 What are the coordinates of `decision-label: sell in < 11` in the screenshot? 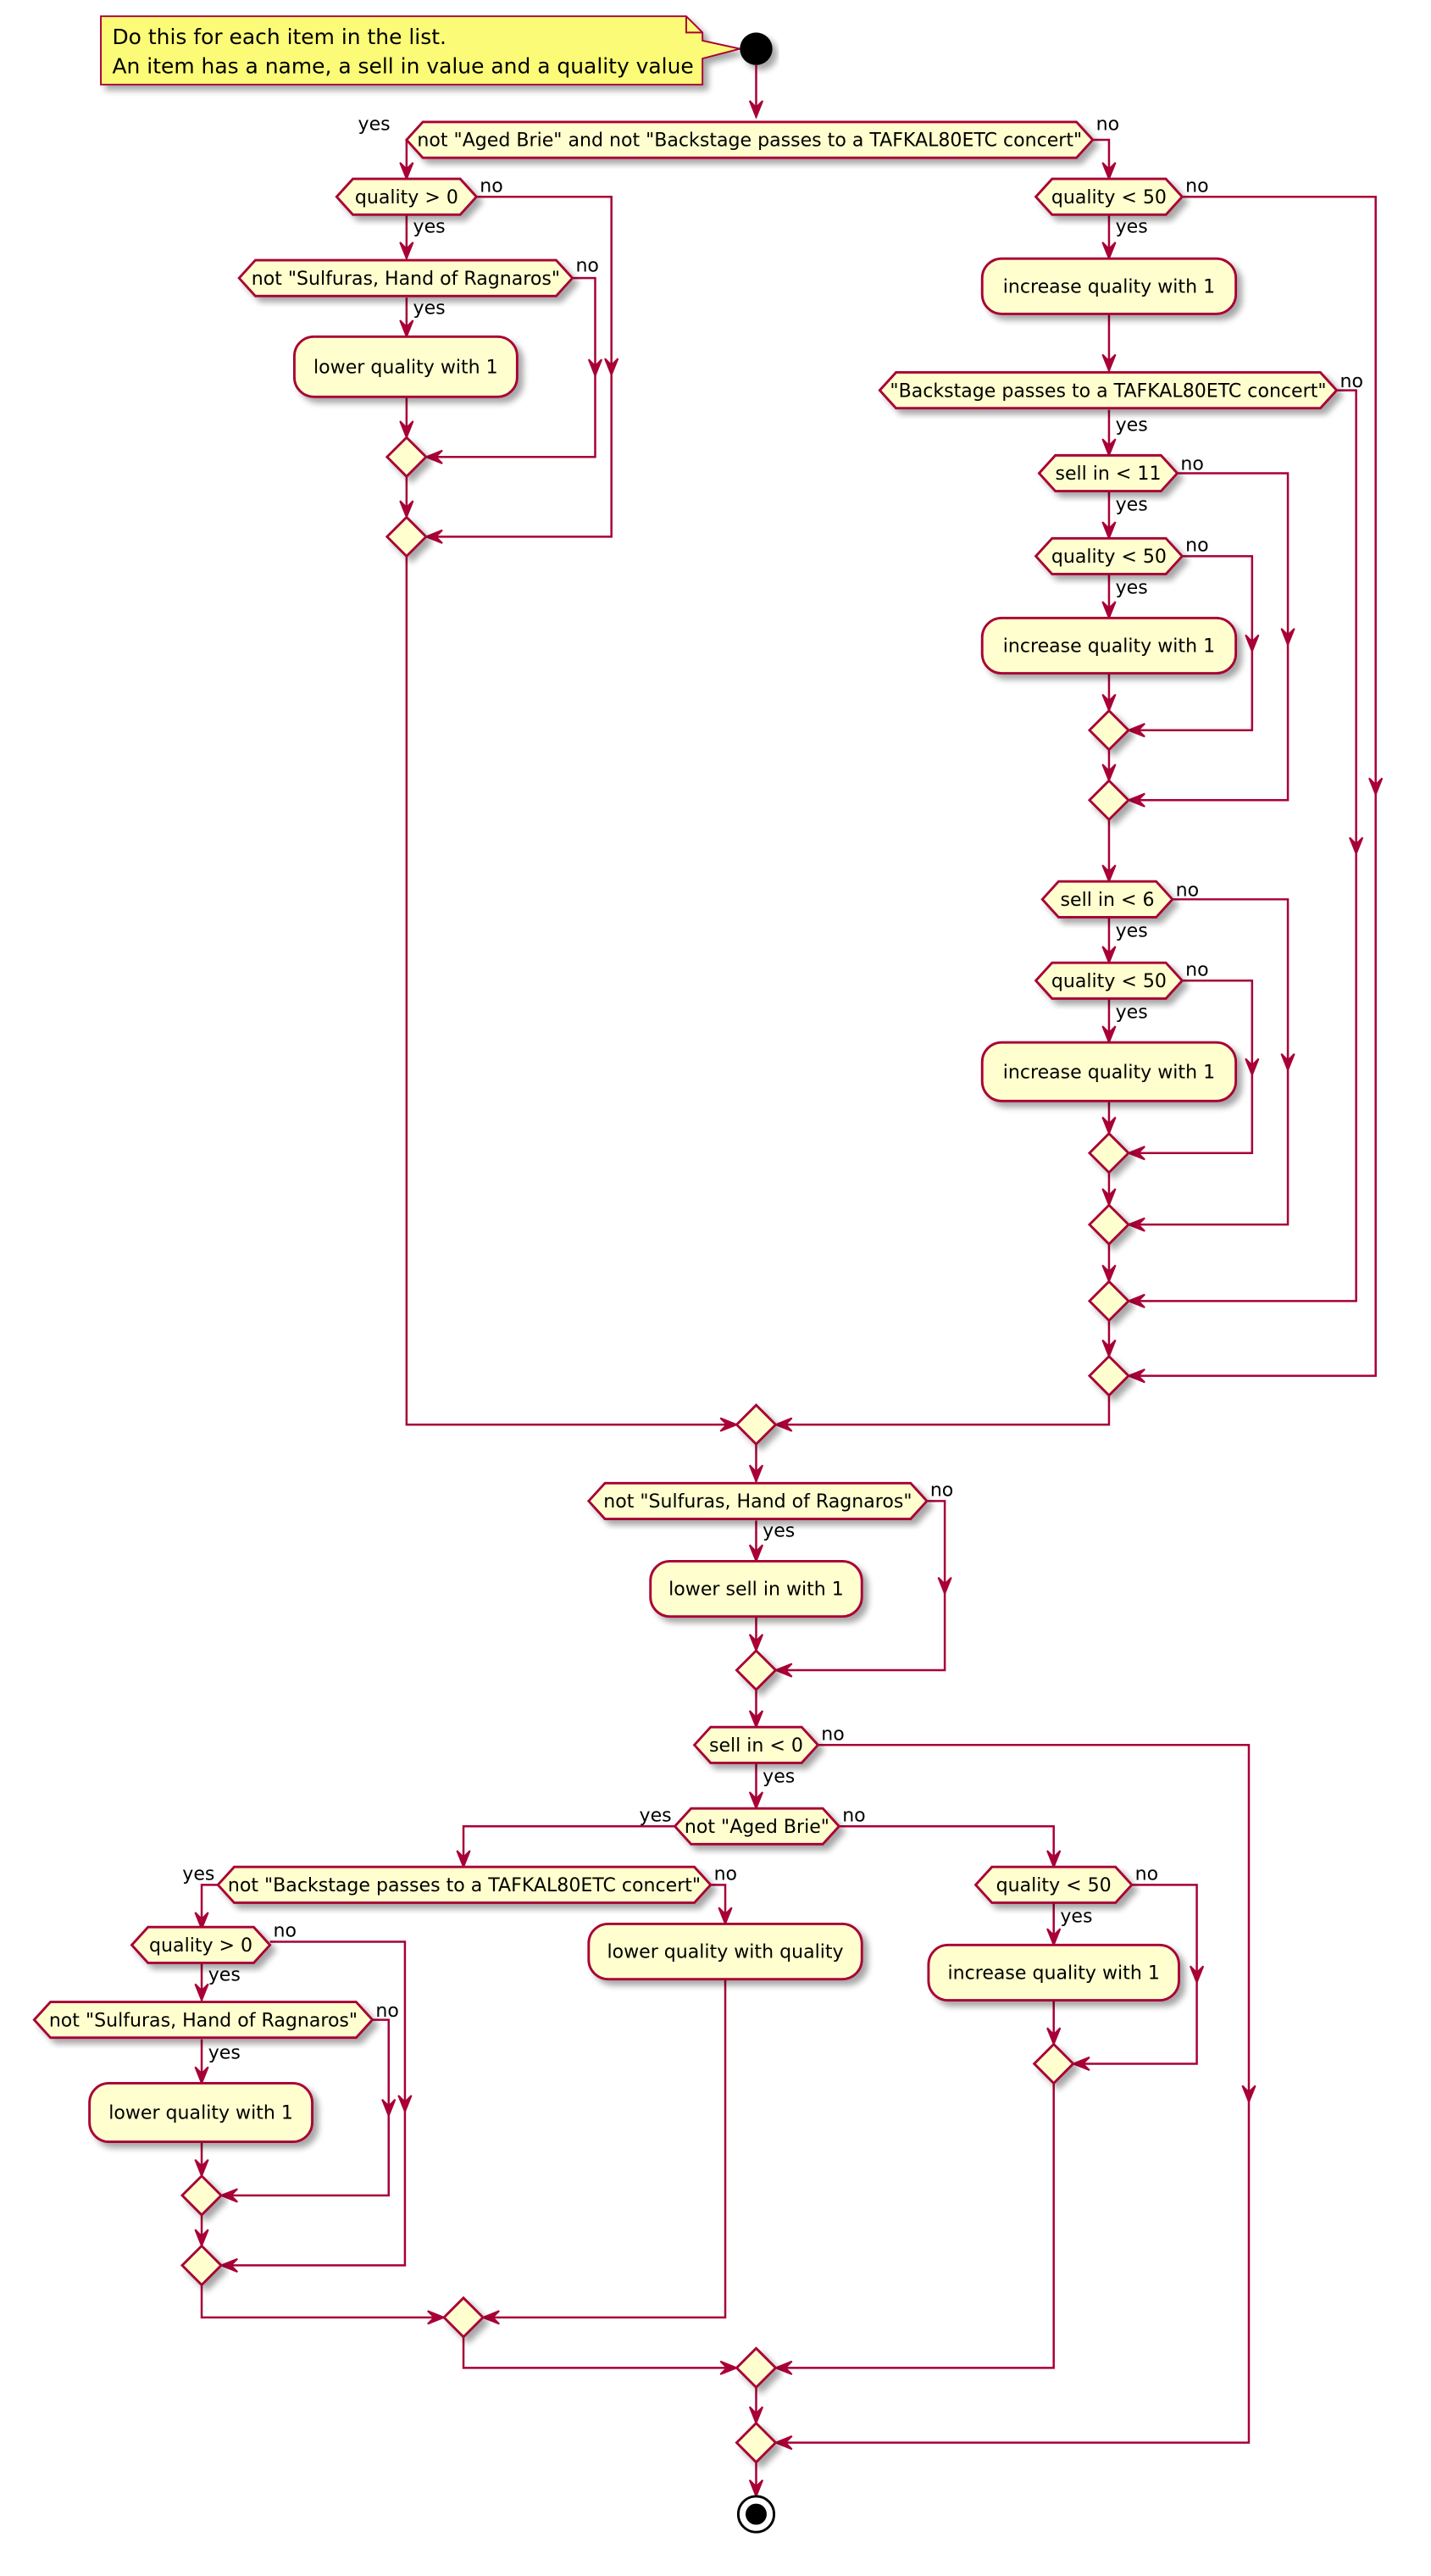 It's located at (1108, 474).